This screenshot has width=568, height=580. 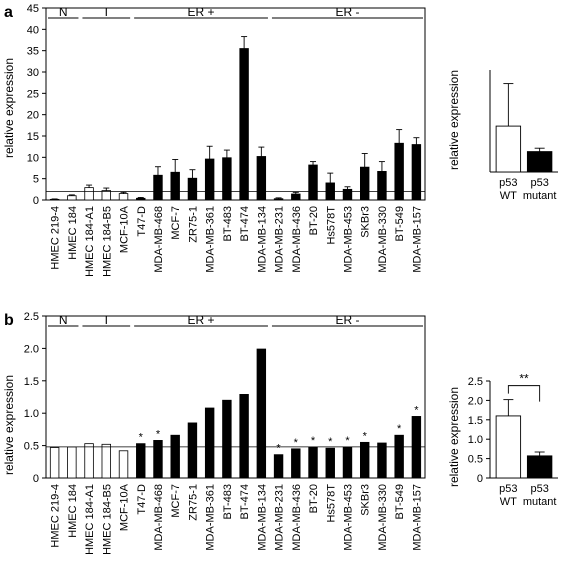 What do you see at coordinates (36, 479) in the screenshot?
I see `b-main-y-tick-label: 0` at bounding box center [36, 479].